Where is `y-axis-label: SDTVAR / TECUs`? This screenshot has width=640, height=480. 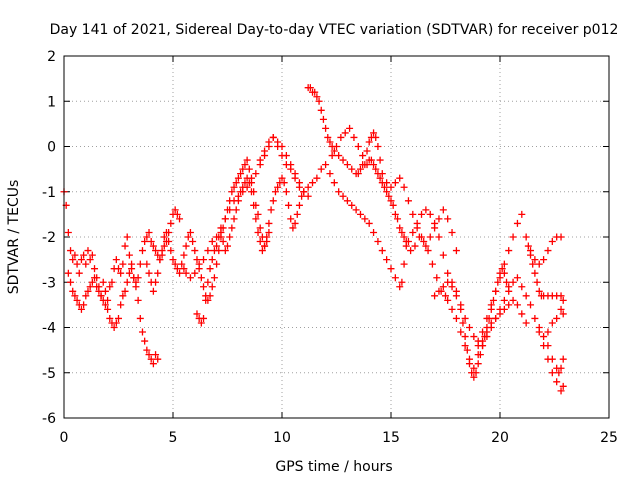 y-axis-label: SDTVAR / TECUs is located at coordinates (14, 237).